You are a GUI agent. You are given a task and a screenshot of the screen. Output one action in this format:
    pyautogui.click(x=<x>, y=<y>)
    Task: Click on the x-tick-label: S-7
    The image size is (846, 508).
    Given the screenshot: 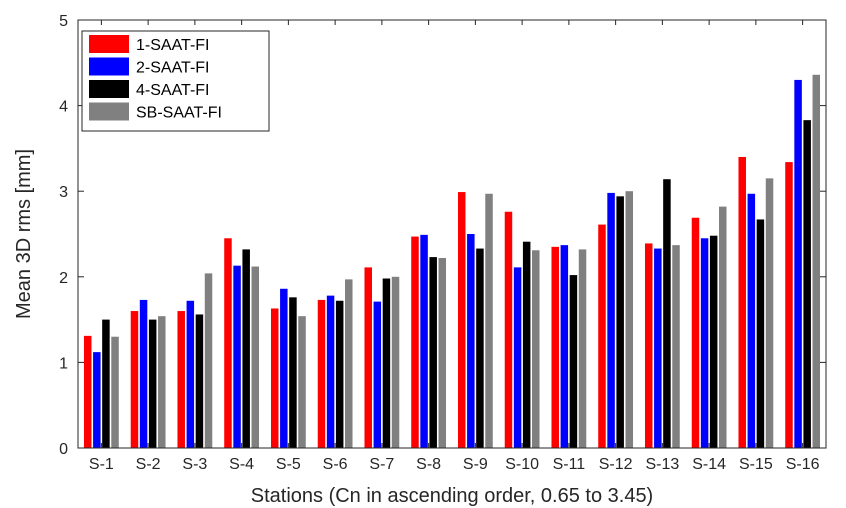 What is the action you would take?
    pyautogui.click(x=381, y=464)
    